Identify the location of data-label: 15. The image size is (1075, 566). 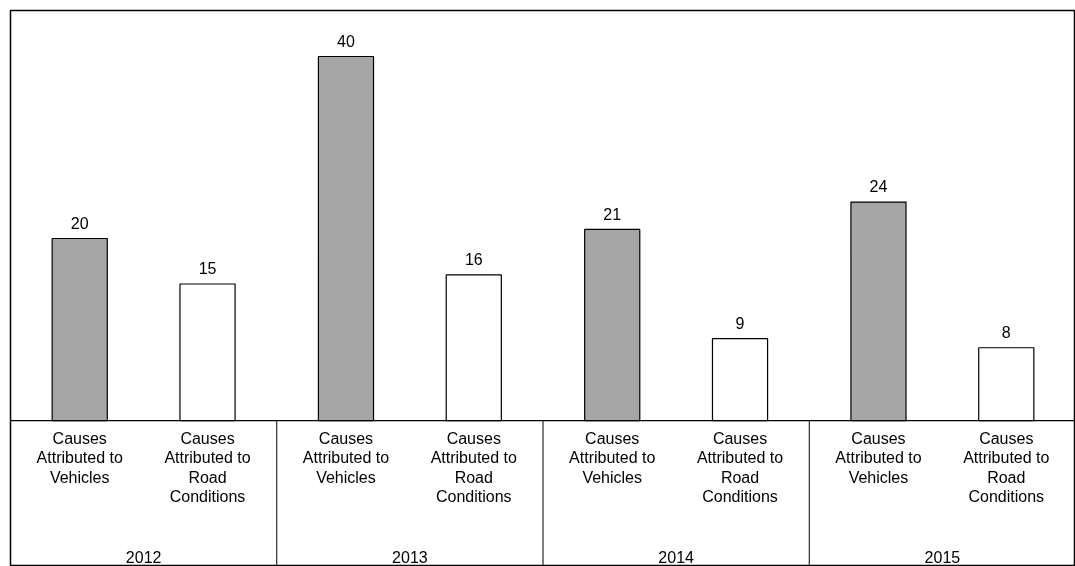
(207, 269).